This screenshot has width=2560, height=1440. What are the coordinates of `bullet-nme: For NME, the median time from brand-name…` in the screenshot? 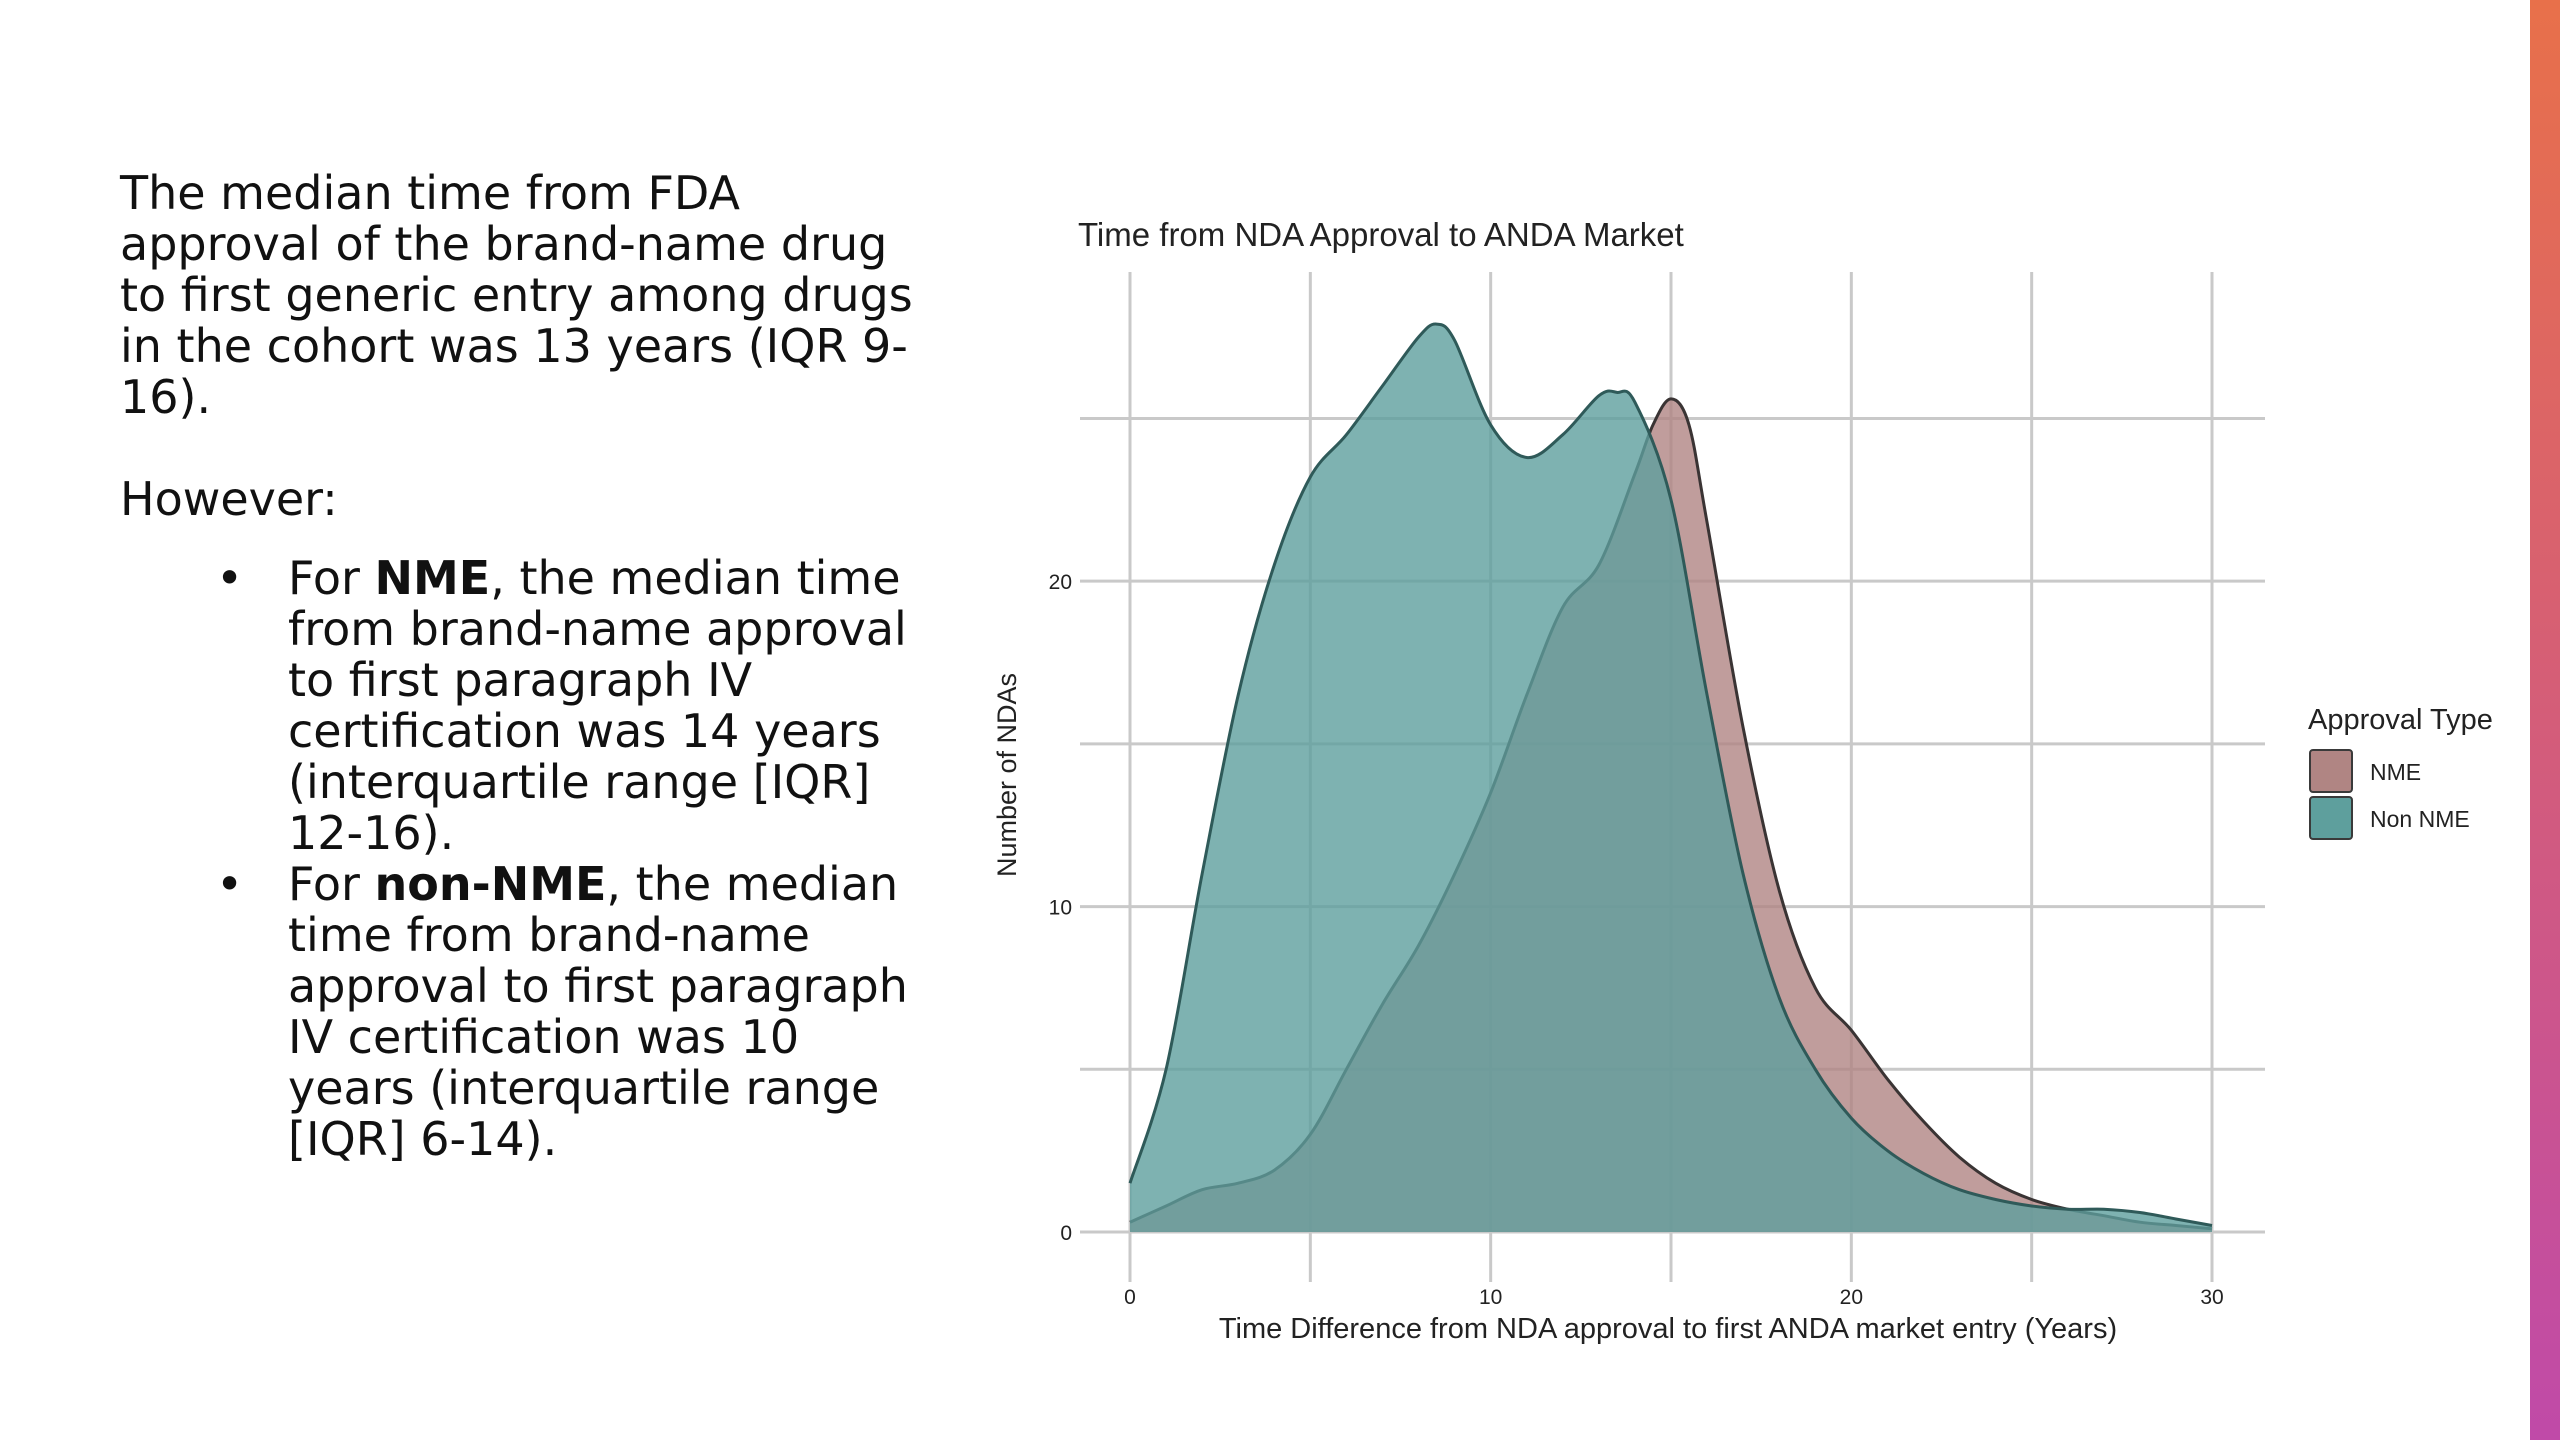 It's located at (568, 705).